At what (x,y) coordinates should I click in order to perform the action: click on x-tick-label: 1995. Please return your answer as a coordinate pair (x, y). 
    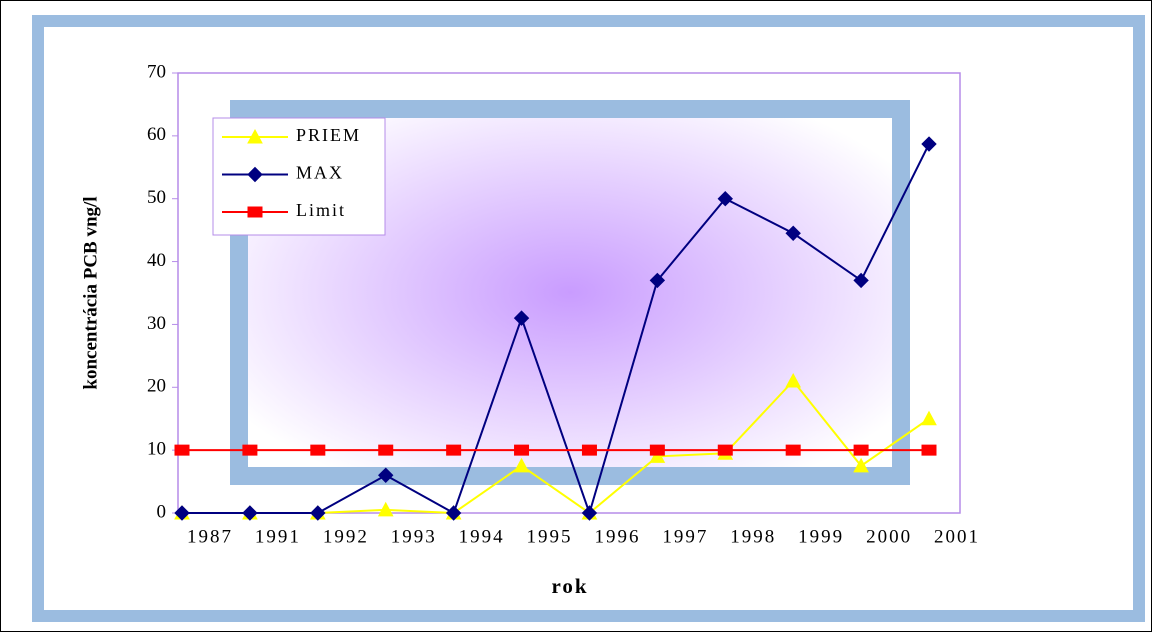
    Looking at the image, I should click on (550, 536).